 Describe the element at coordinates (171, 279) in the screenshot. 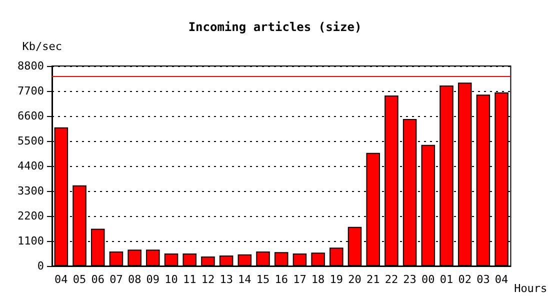

I see `x-tick-label: 10` at that location.